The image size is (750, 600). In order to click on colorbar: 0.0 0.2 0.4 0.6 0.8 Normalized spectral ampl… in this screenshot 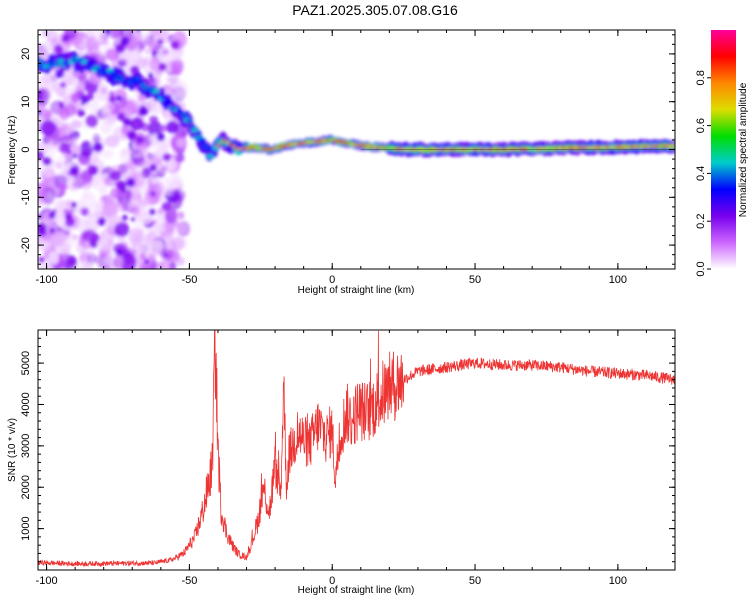, I will do `click(722, 153)`.